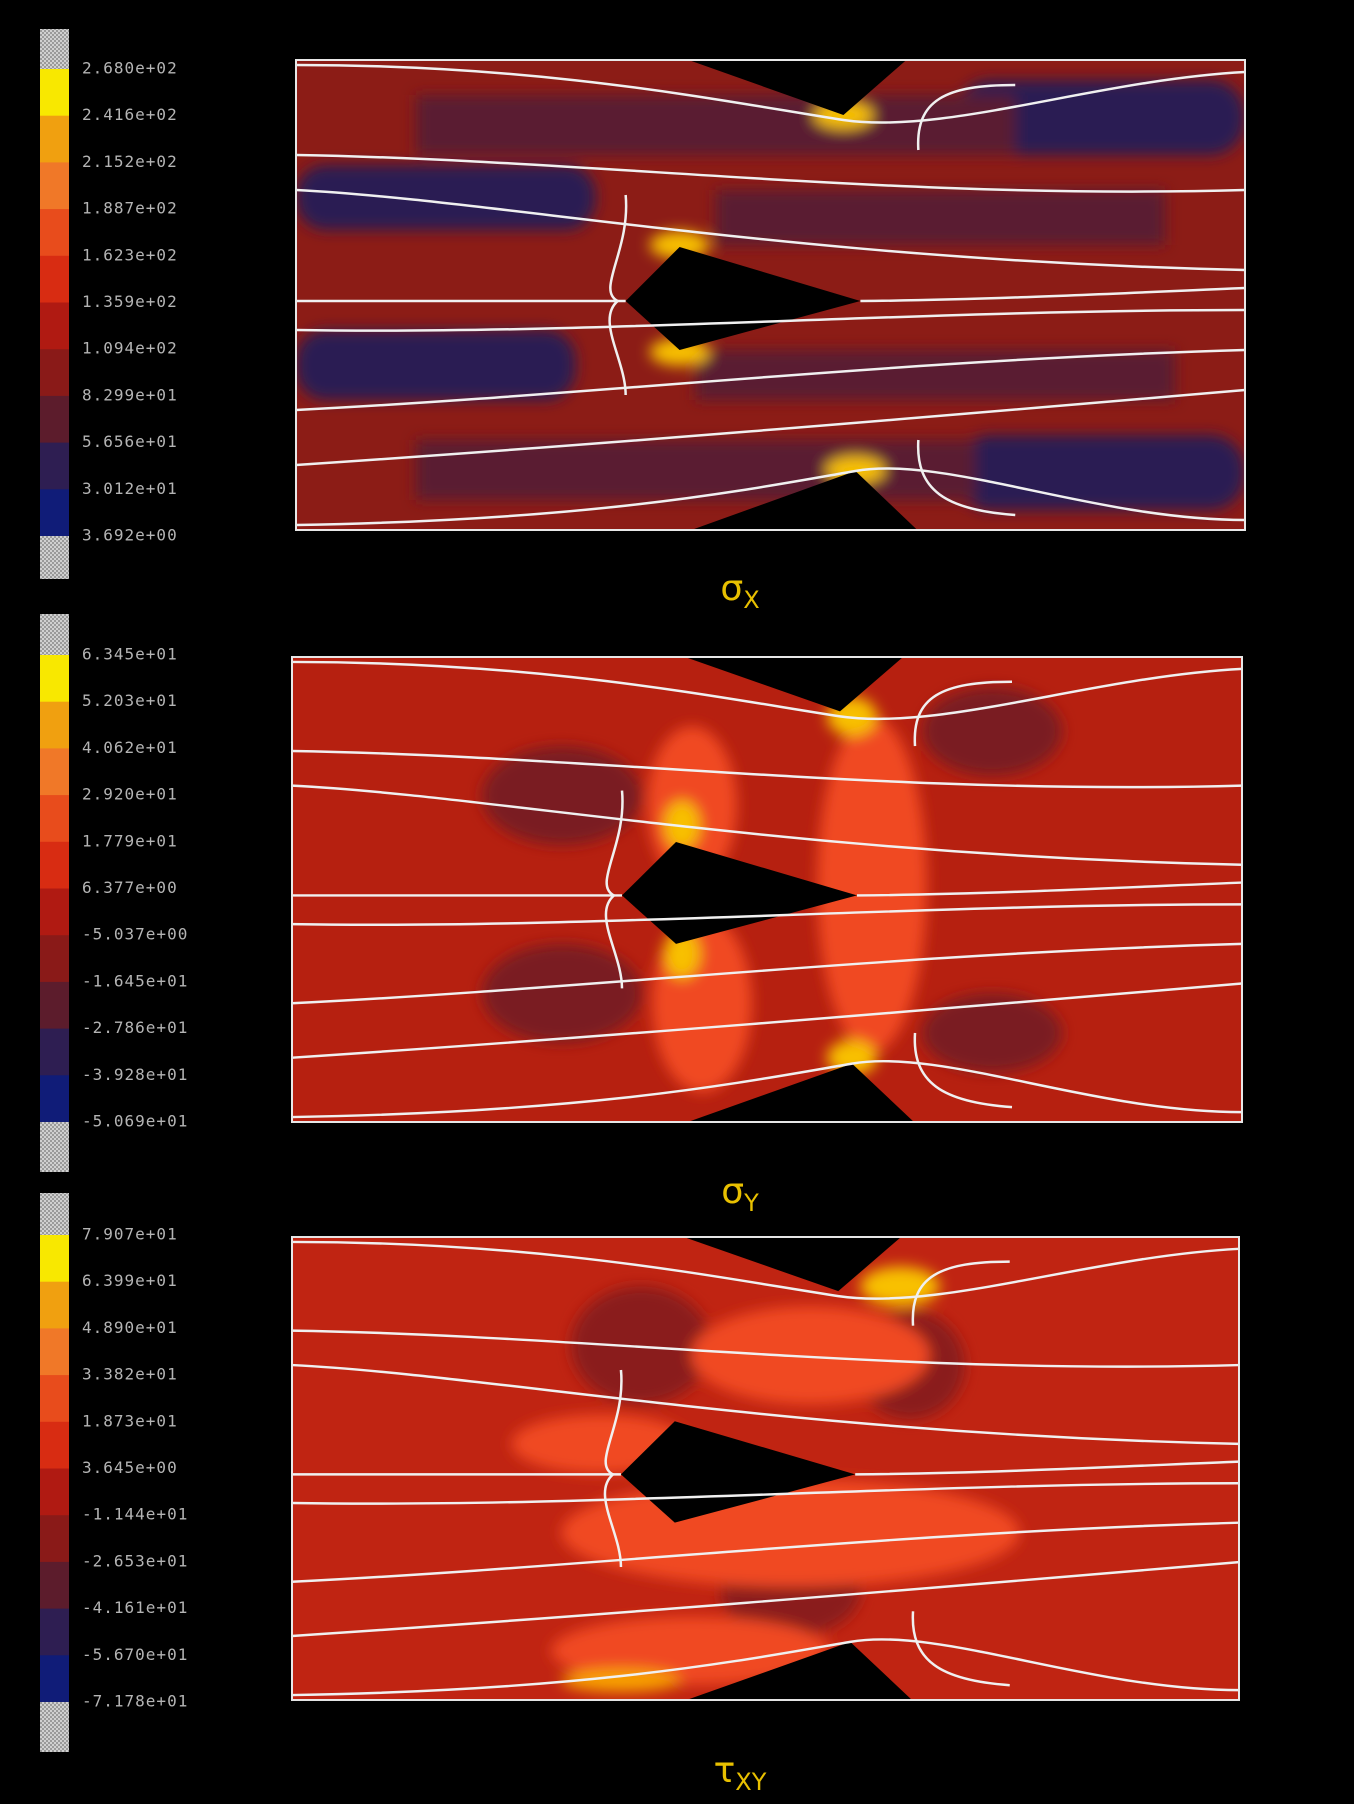 The width and height of the screenshot is (1354, 1804). I want to click on panel-title: σY, so click(740, 1194).